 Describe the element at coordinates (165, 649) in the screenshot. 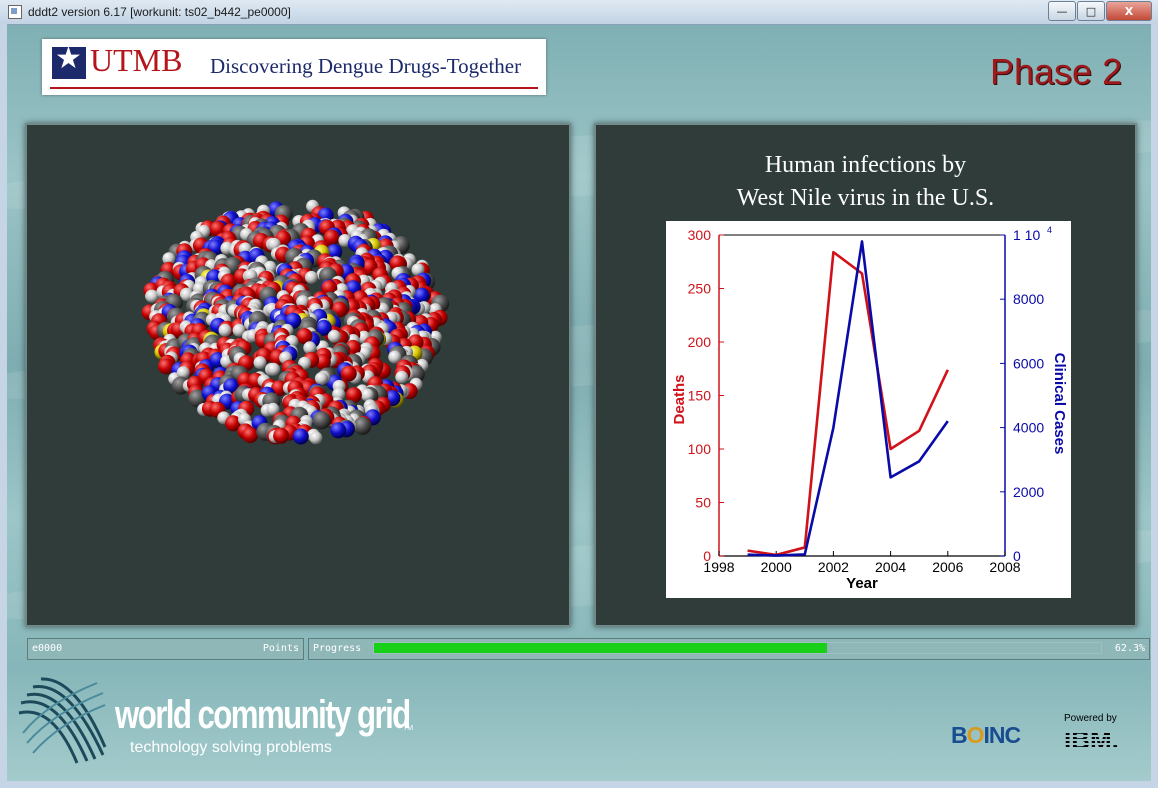

I see `points-bar: e0000 Points` at that location.